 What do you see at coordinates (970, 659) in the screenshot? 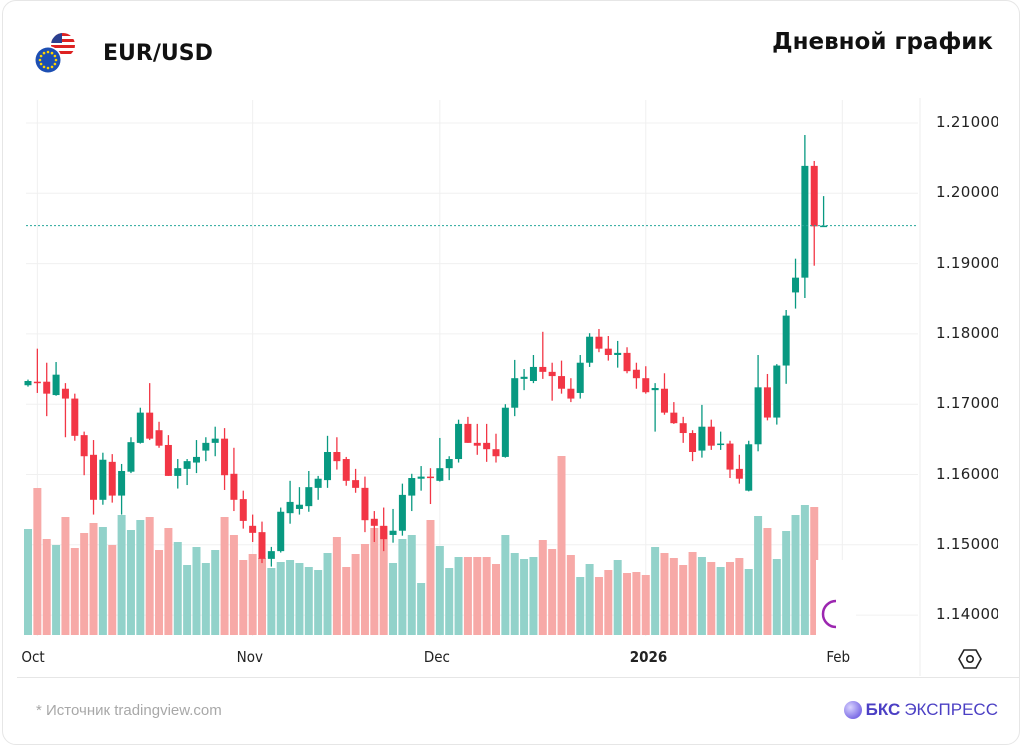
I see `settings-icon` at bounding box center [970, 659].